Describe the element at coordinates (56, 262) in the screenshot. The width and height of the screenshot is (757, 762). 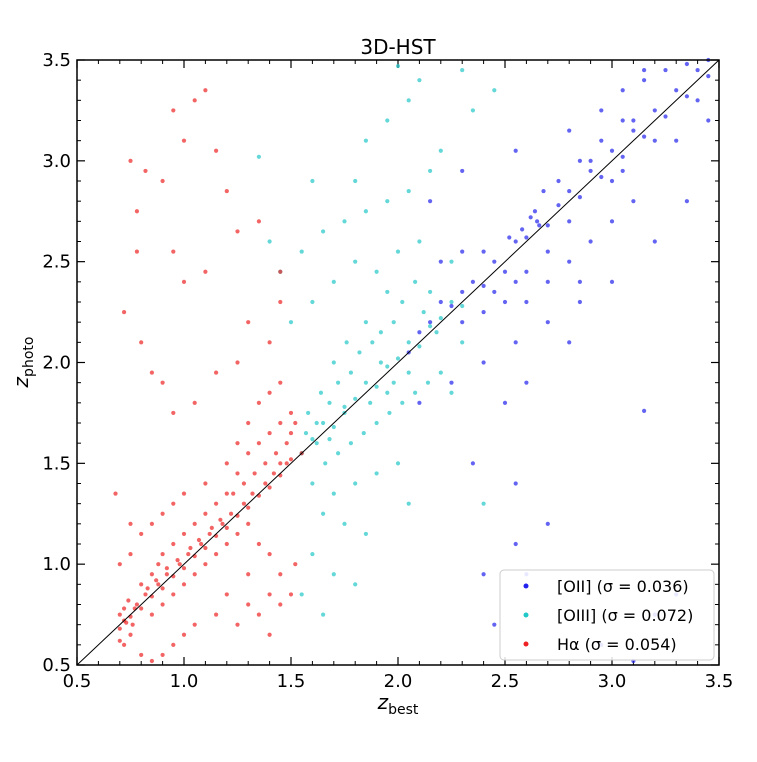
I see `y-tick-label: 2.5` at that location.